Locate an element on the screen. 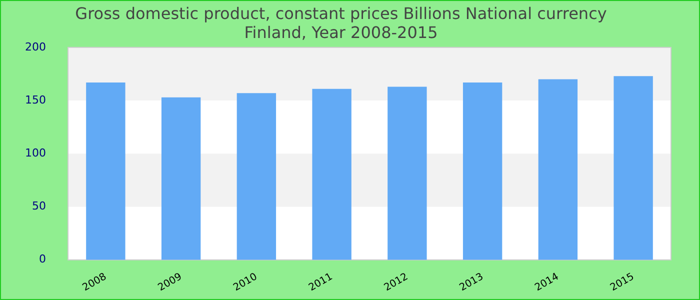 The image size is (700, 300). y-tick-label: 50 is located at coordinates (39, 206).